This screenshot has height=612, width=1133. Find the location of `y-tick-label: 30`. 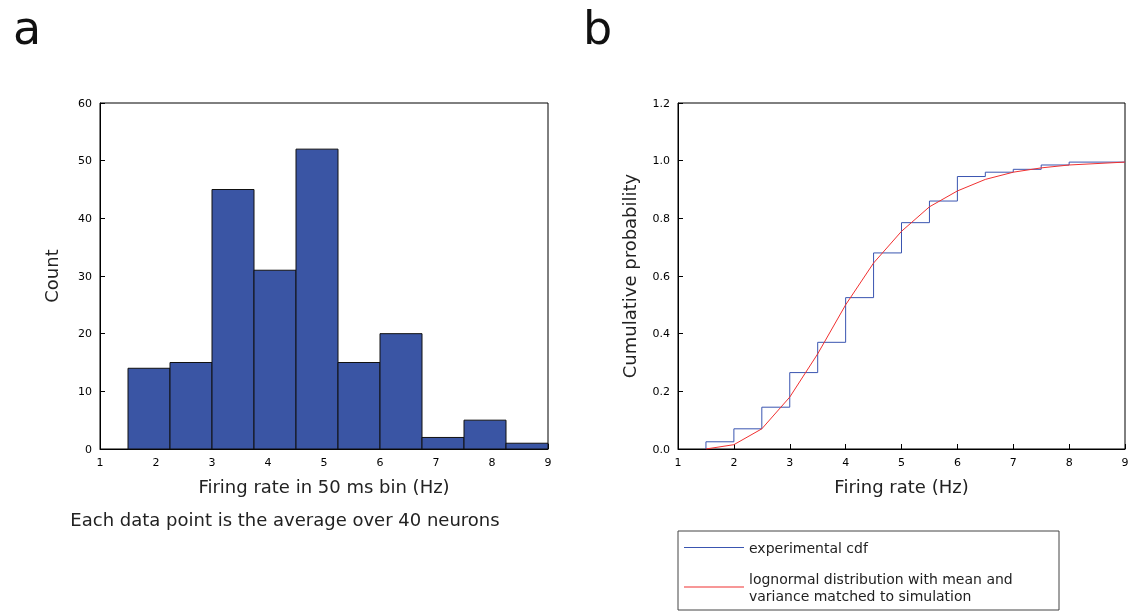

y-tick-label: 30 is located at coordinates (85, 276).